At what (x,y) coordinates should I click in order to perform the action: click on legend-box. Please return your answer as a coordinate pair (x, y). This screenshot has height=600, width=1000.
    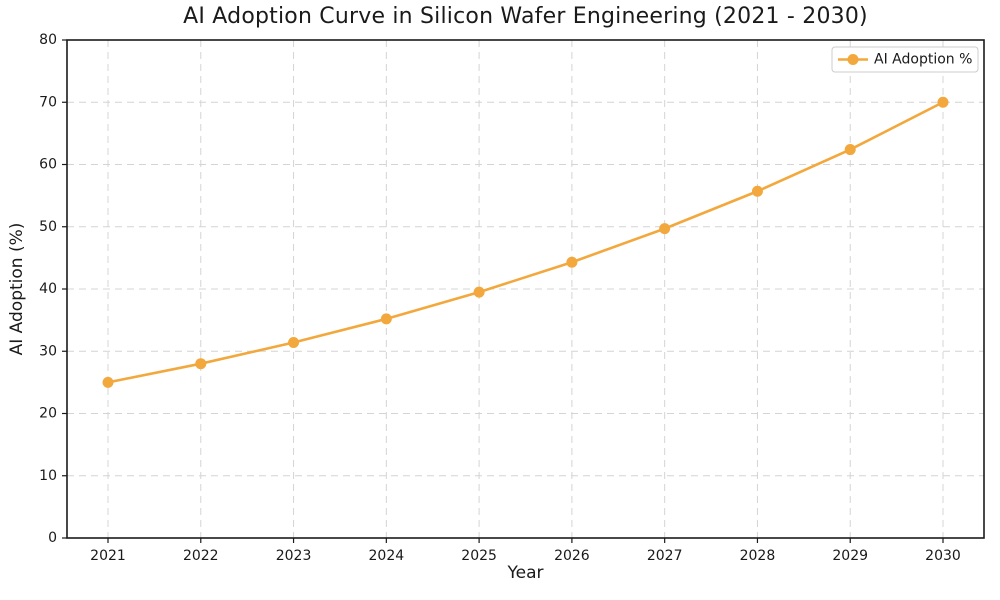
    Looking at the image, I should click on (905, 59).